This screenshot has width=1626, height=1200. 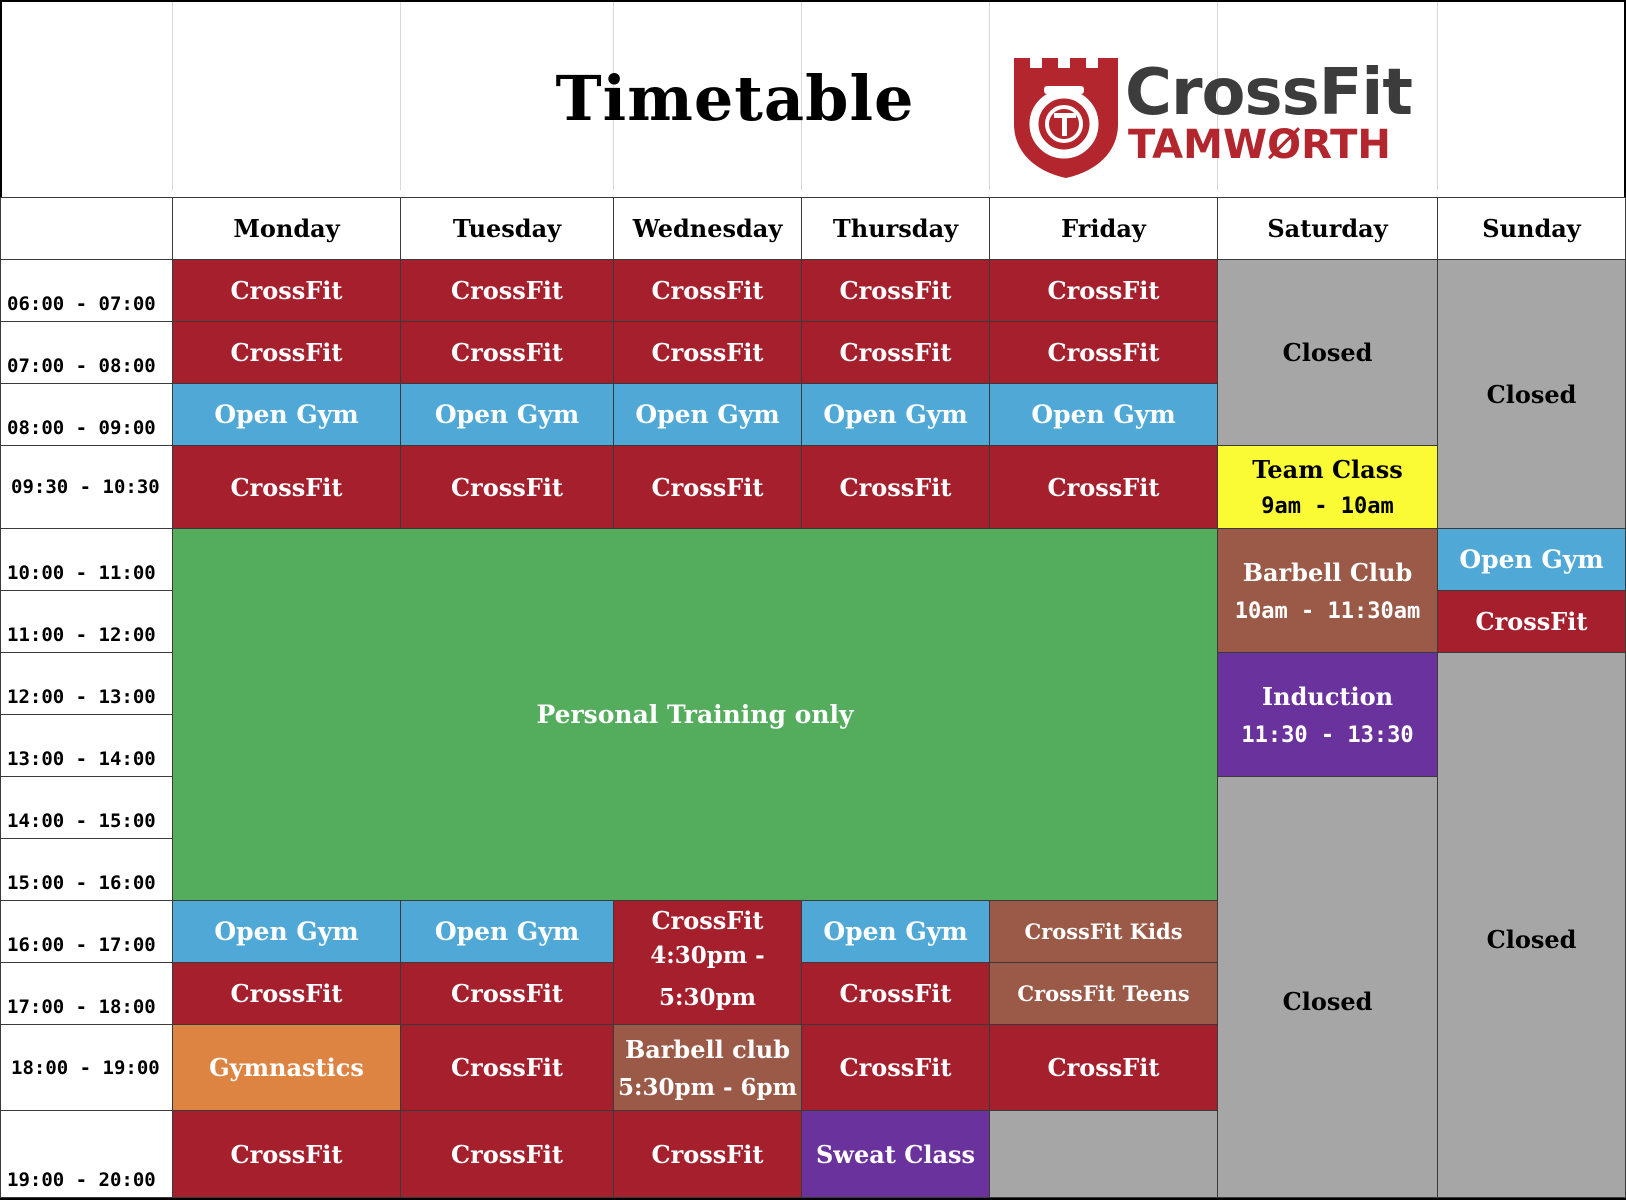 I want to click on class-label: Team Class, so click(x=1327, y=469).